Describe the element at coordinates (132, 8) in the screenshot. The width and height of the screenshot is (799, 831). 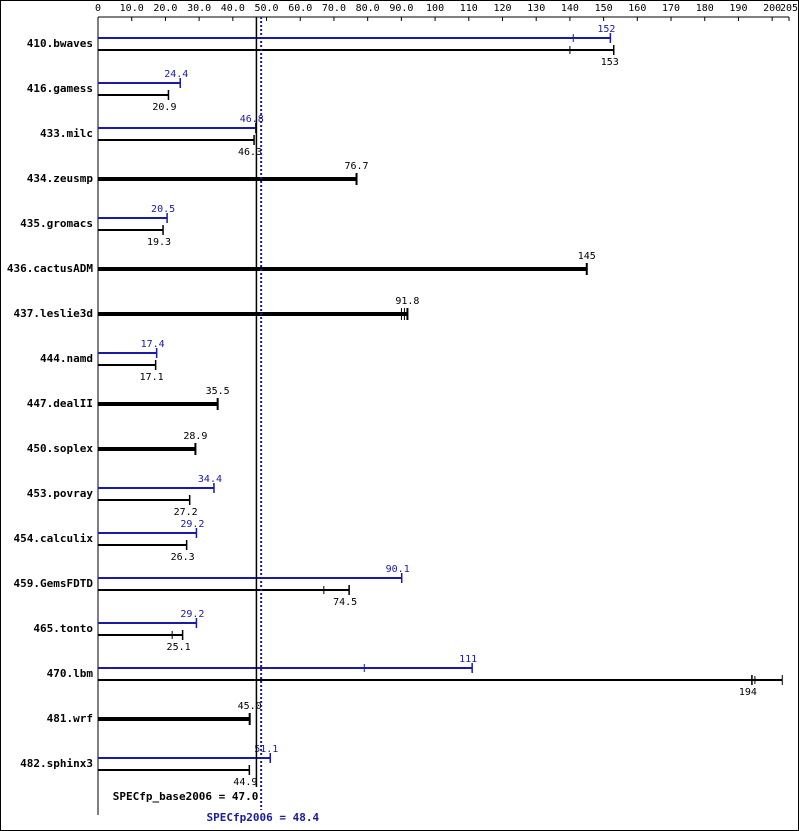
I see `x-tick-label: 10.0` at that location.